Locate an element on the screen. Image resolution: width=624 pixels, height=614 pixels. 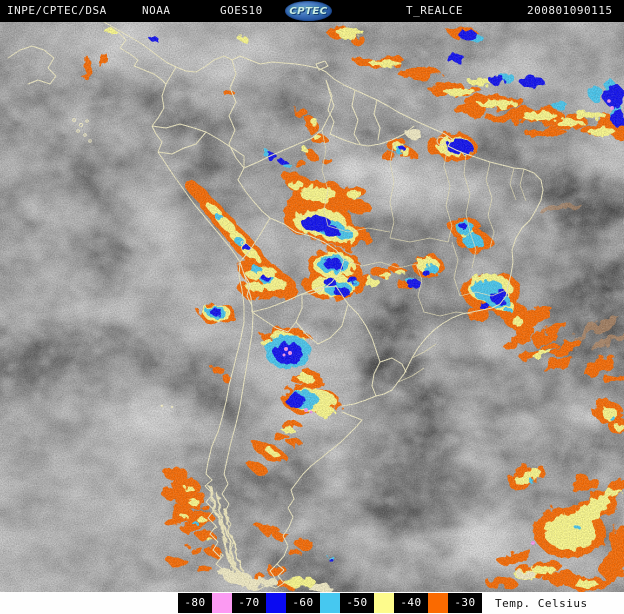
scale-swatch-orange is located at coordinates (438, 603).